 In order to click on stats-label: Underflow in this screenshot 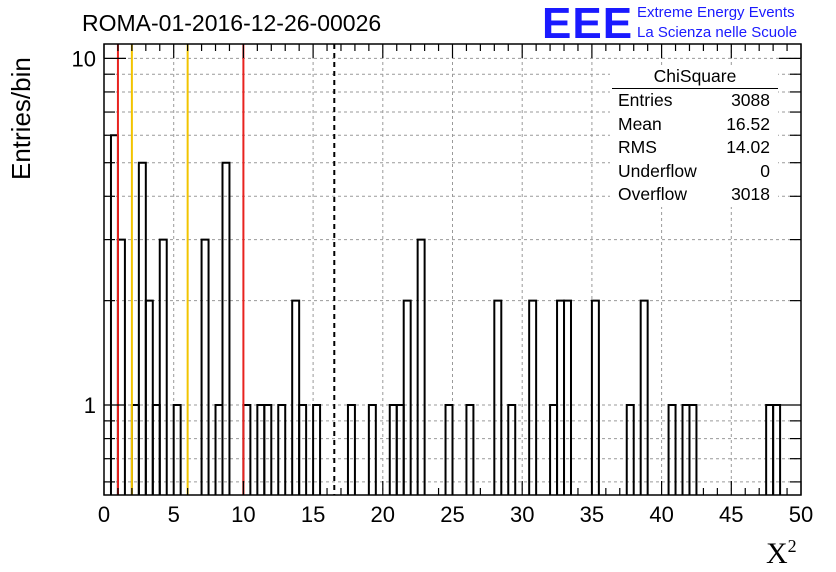, I will do `click(657, 170)`.